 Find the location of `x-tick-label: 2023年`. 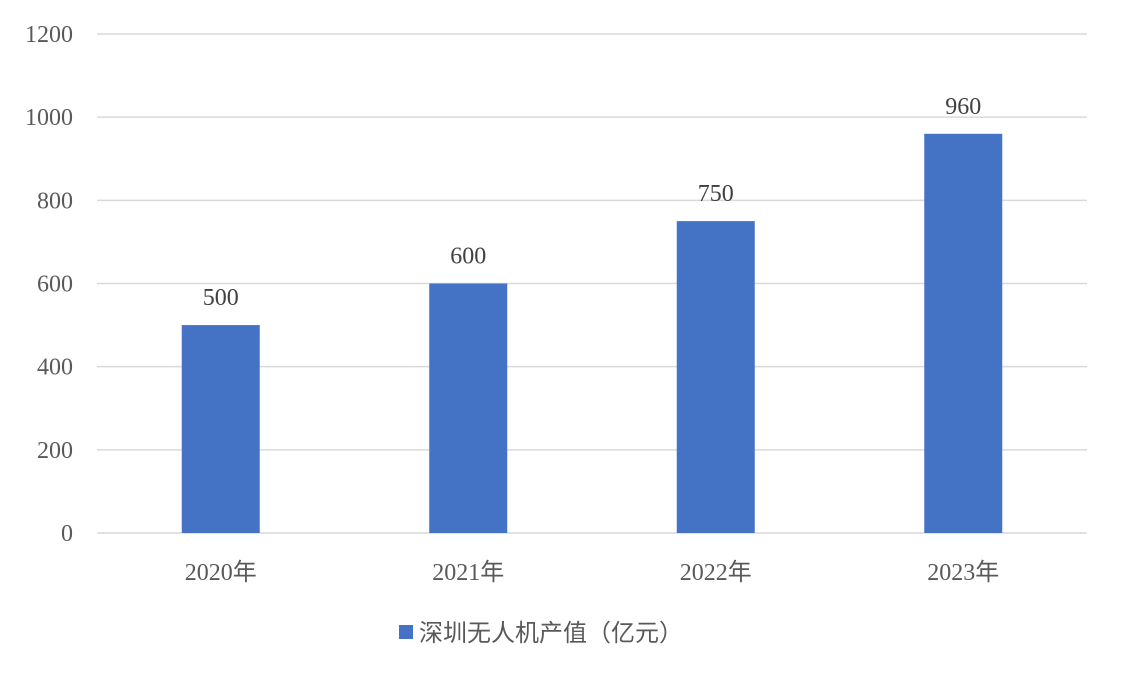

x-tick-label: 2023年 is located at coordinates (963, 572).